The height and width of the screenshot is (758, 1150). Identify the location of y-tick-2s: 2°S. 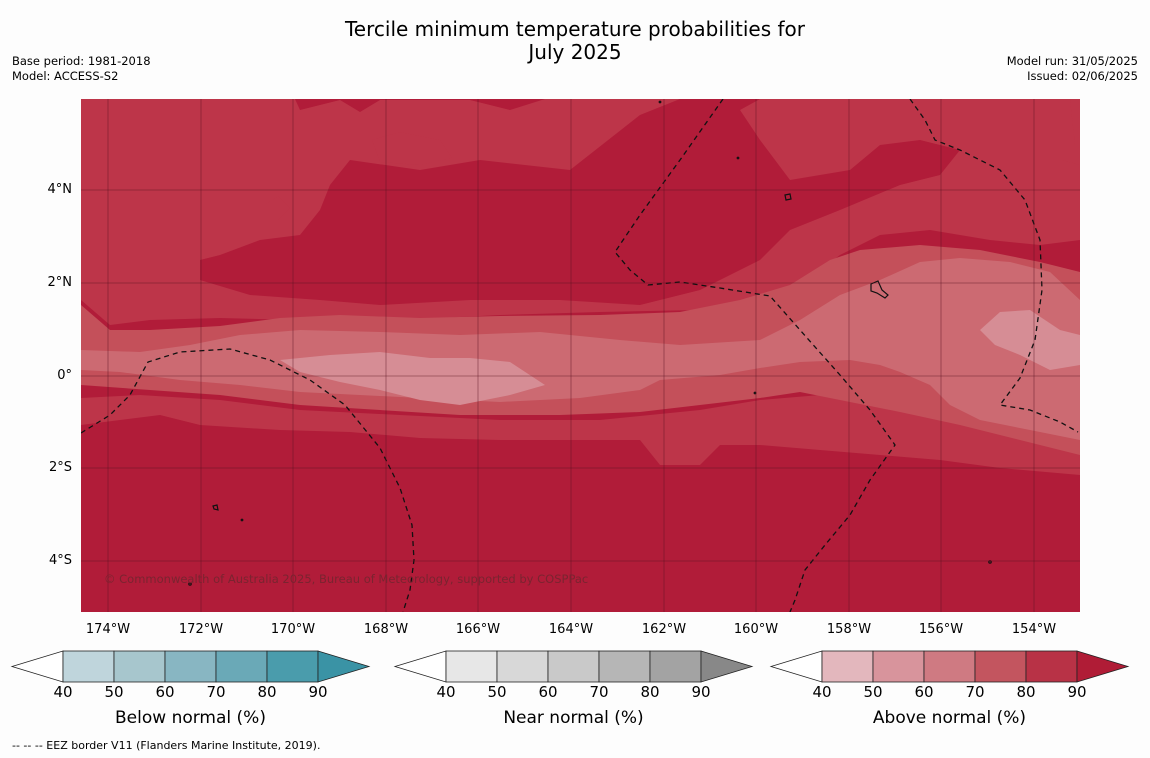
(60, 467).